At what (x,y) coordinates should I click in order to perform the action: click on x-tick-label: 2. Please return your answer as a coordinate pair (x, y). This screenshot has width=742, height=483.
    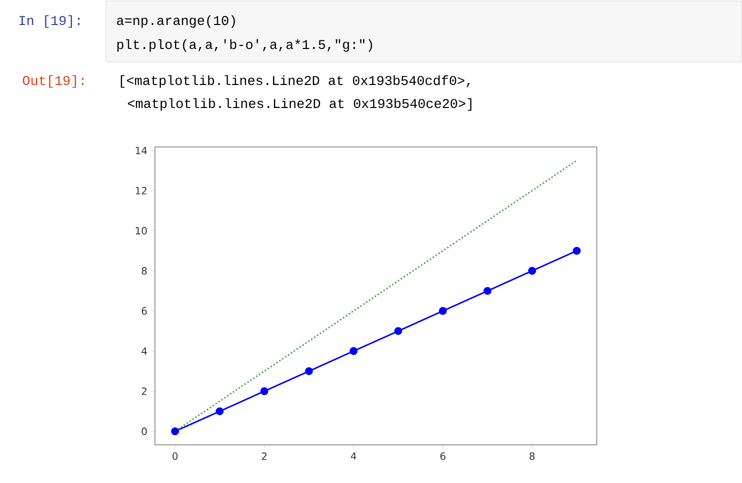
    Looking at the image, I should click on (264, 456).